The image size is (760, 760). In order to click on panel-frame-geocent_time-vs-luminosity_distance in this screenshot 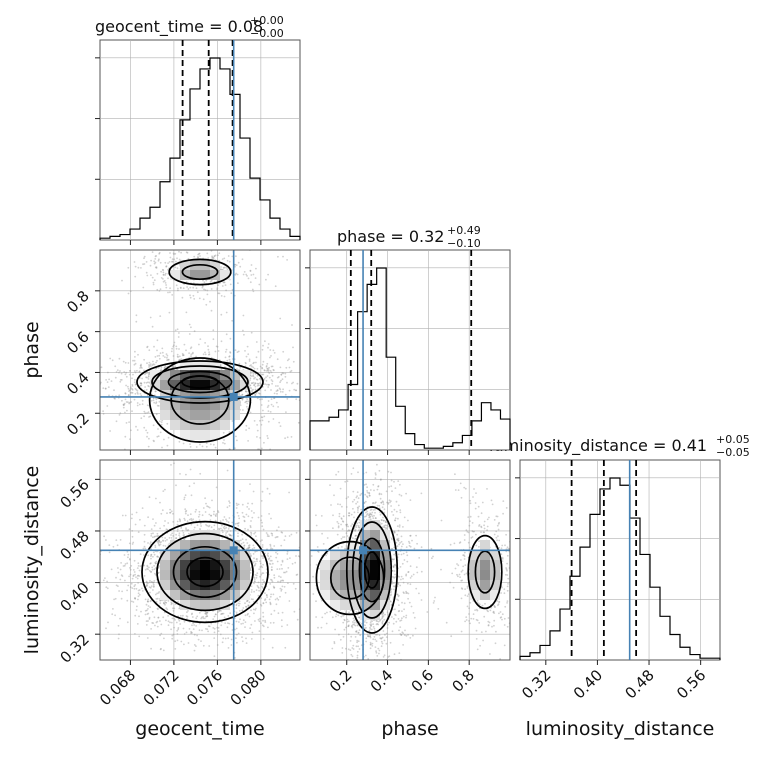, I will do `click(200, 560)`.